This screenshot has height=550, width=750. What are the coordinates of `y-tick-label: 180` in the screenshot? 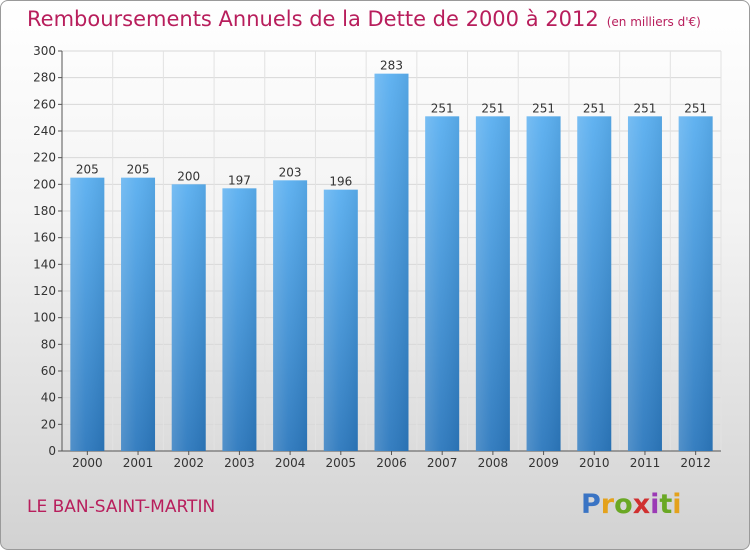 It's located at (44, 211).